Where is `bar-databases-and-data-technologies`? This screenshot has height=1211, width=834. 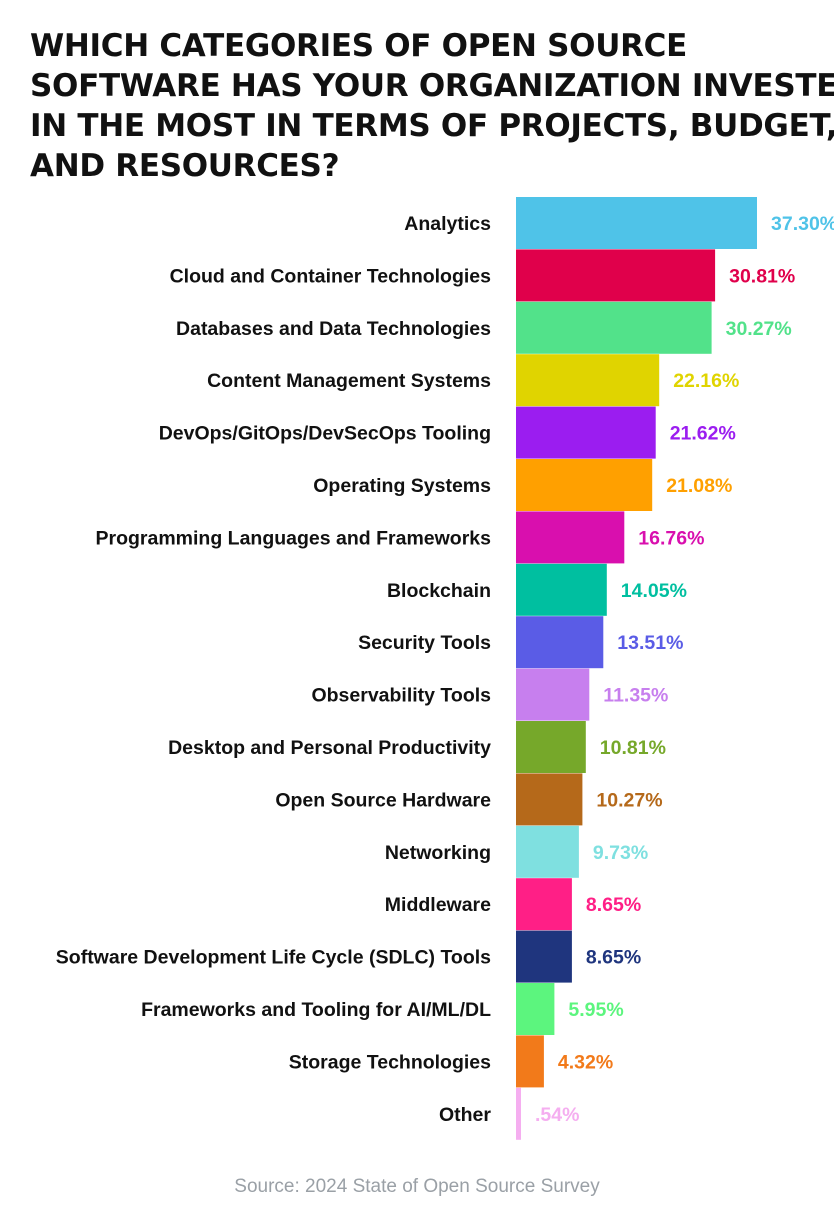 bar-databases-and-data-technologies is located at coordinates (614, 327).